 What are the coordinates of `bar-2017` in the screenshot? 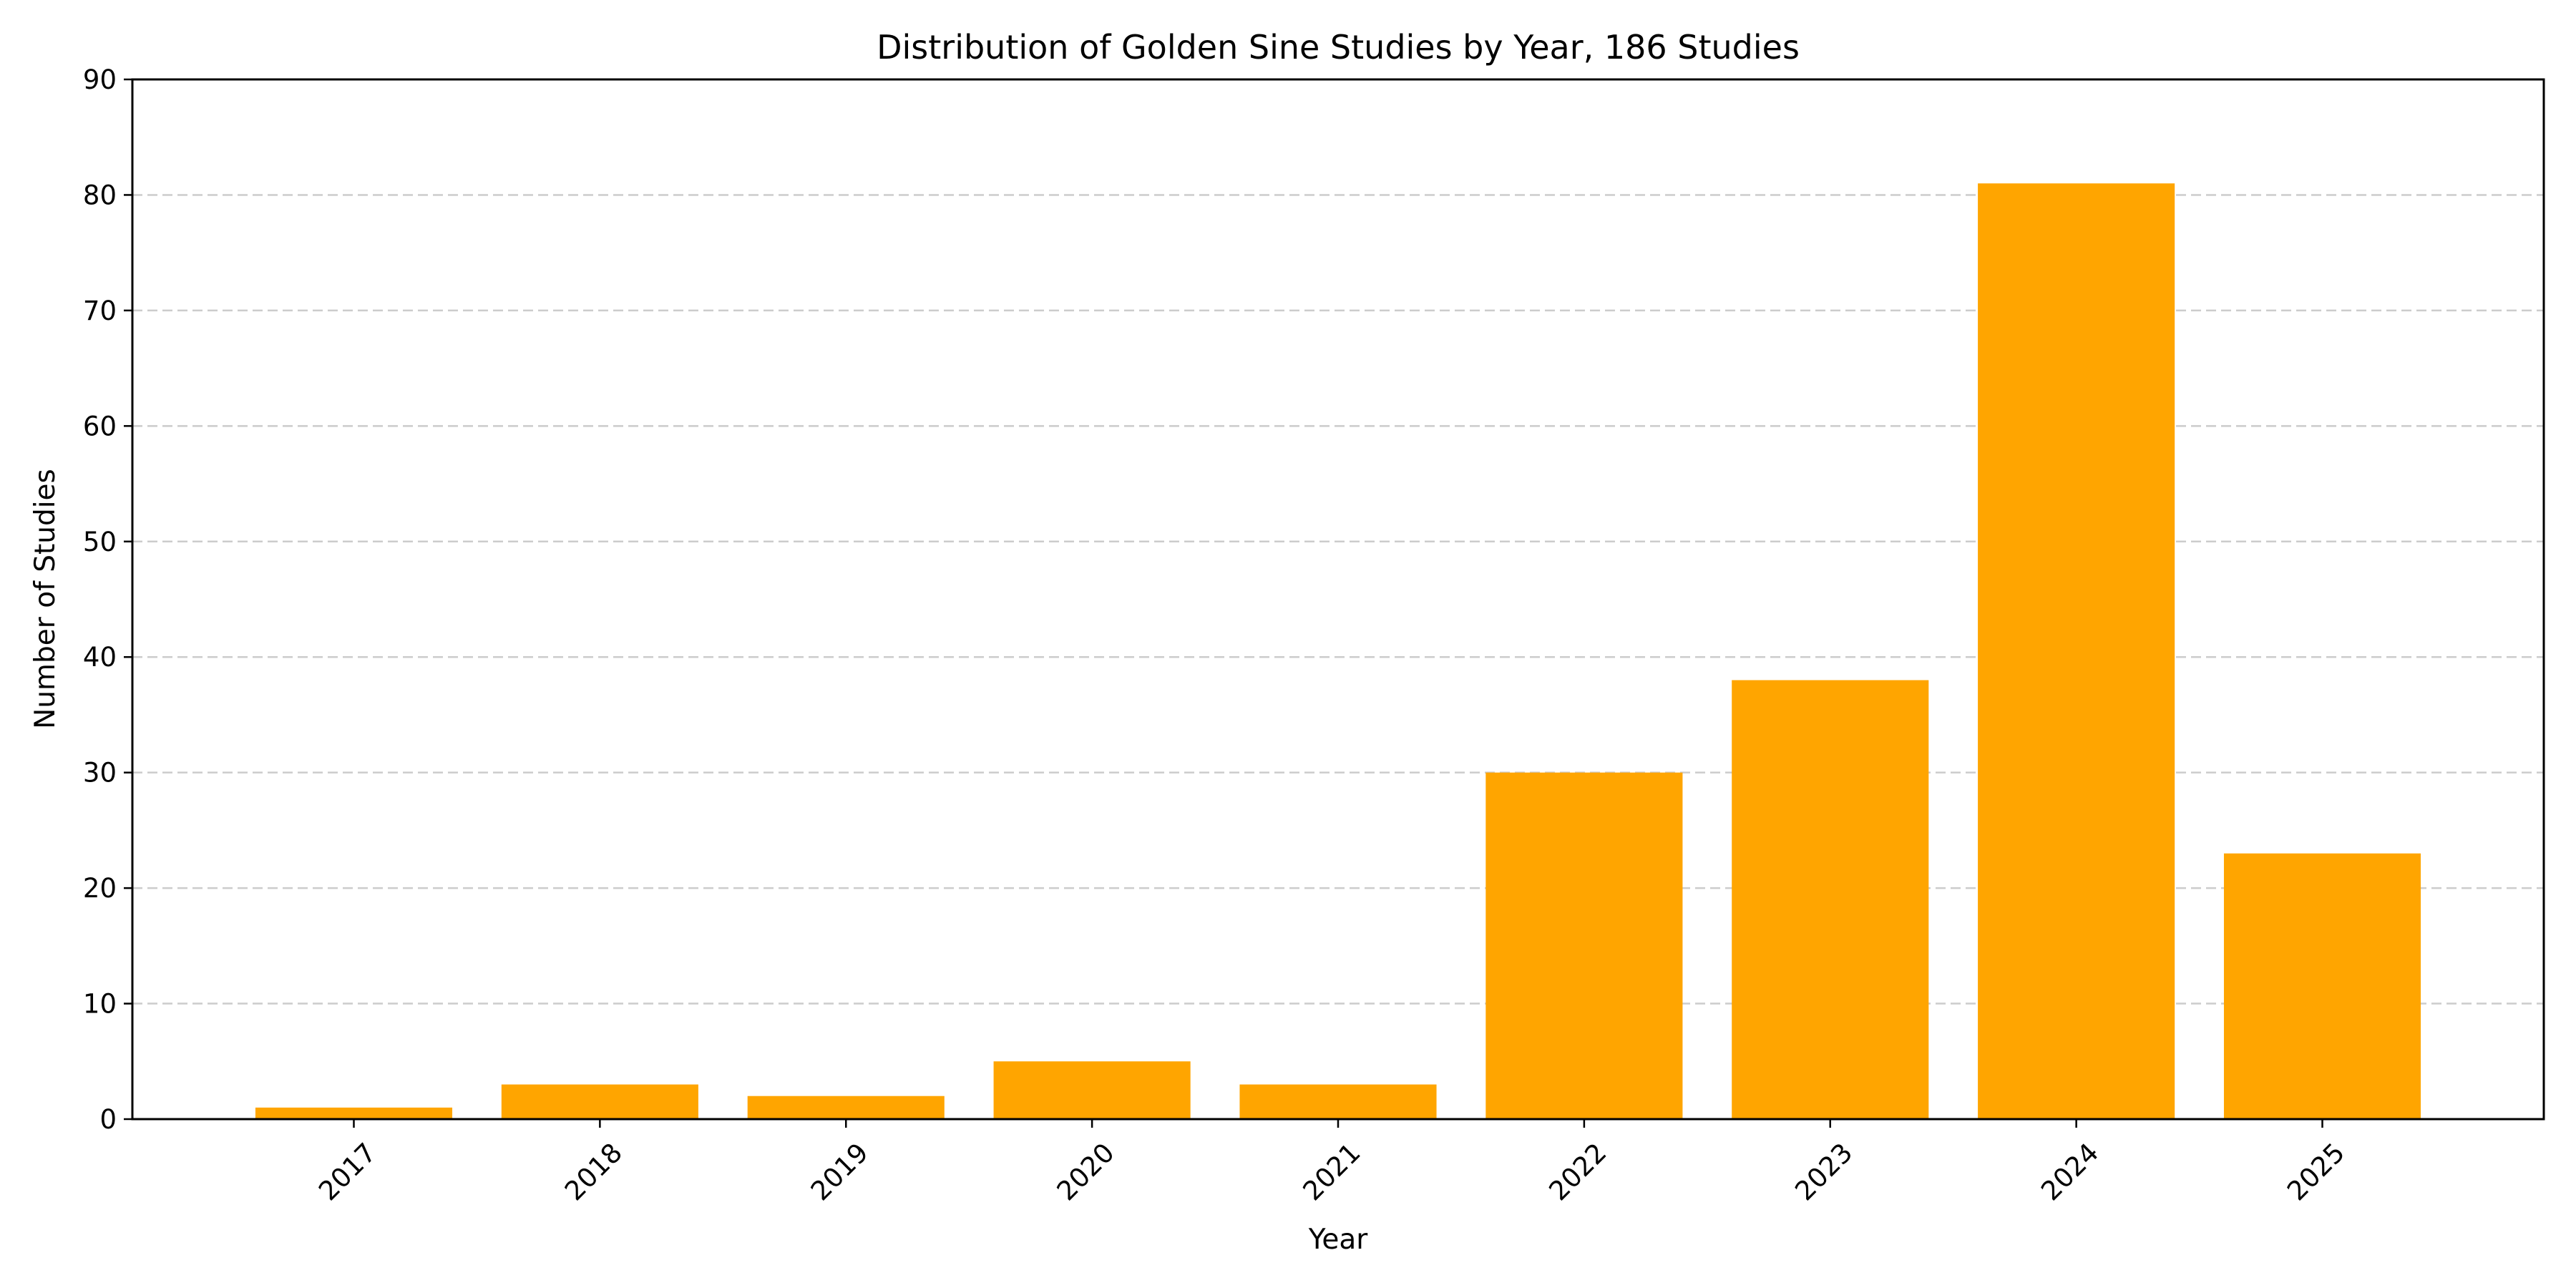 It's located at (354, 1113).